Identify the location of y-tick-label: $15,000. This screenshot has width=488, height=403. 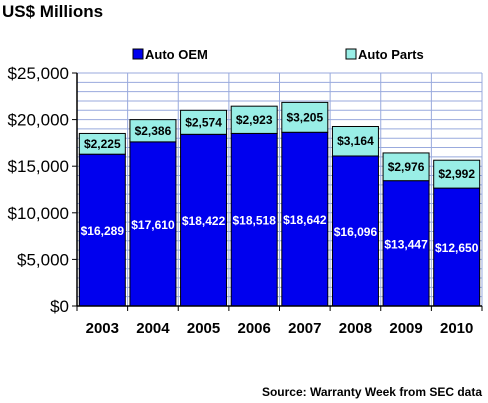
(38, 166).